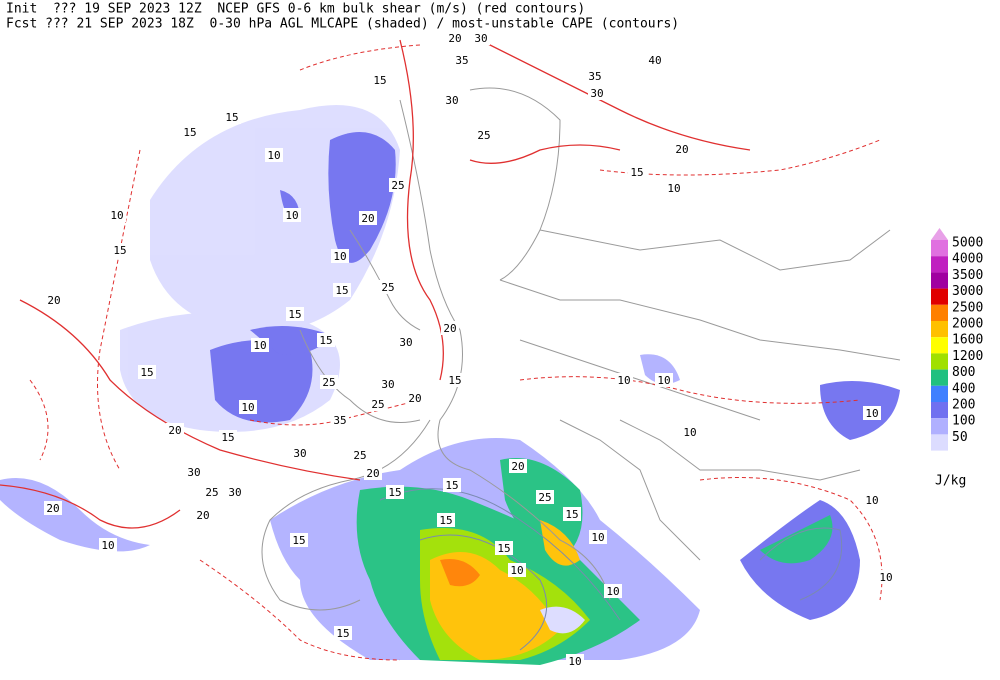  I want to click on colorbar-label: 800, so click(963, 372).